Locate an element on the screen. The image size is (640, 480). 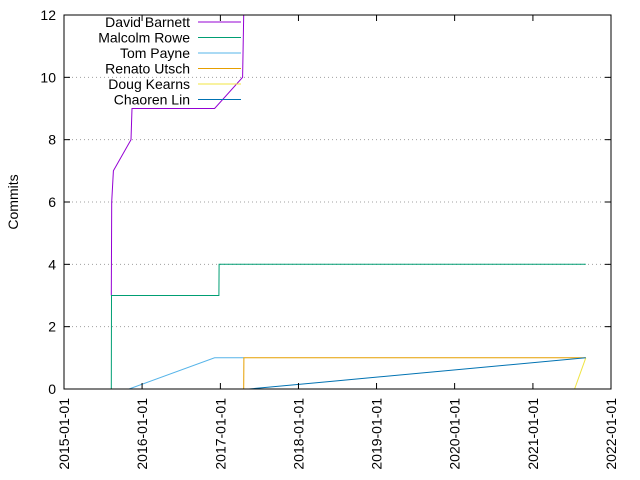
legend-label: Malcolm Rowe is located at coordinates (144, 38).